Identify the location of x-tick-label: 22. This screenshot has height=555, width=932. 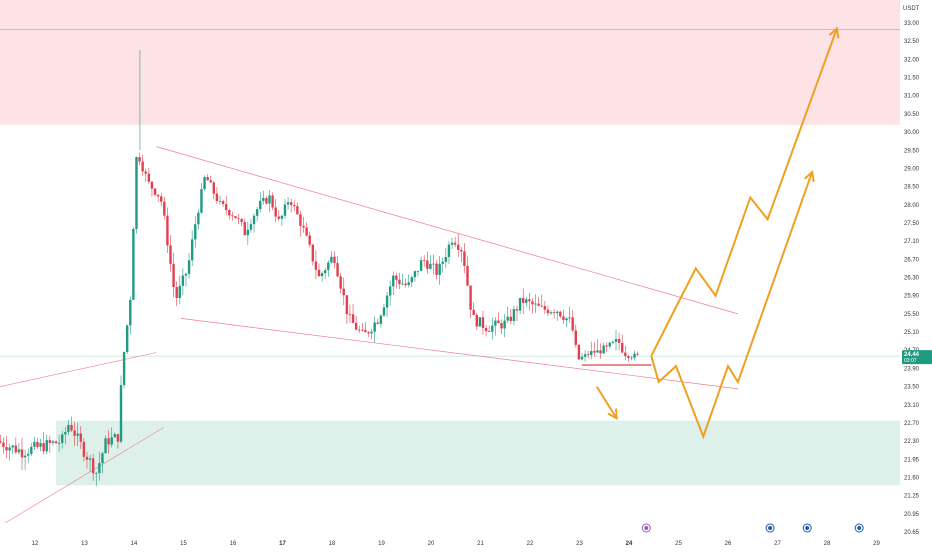
(530, 544).